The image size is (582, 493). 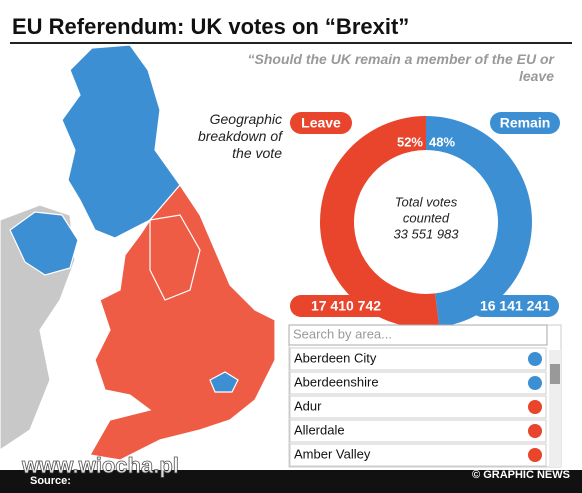 What do you see at coordinates (308, 405) in the screenshot?
I see `row-name: Adur` at bounding box center [308, 405].